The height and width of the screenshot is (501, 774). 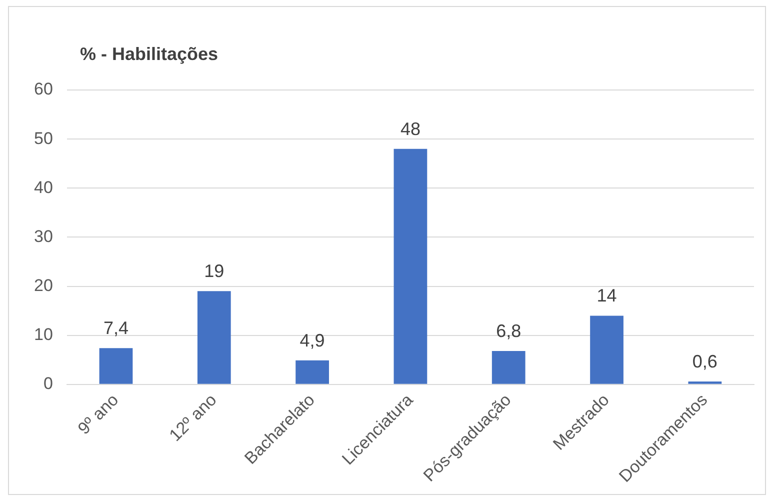 I want to click on y-tick-label: 50, so click(x=43, y=138).